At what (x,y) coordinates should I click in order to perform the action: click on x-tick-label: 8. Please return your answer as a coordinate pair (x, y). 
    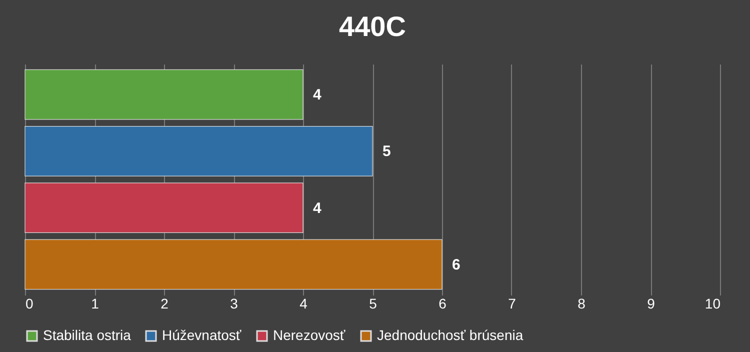
    Looking at the image, I should click on (582, 304).